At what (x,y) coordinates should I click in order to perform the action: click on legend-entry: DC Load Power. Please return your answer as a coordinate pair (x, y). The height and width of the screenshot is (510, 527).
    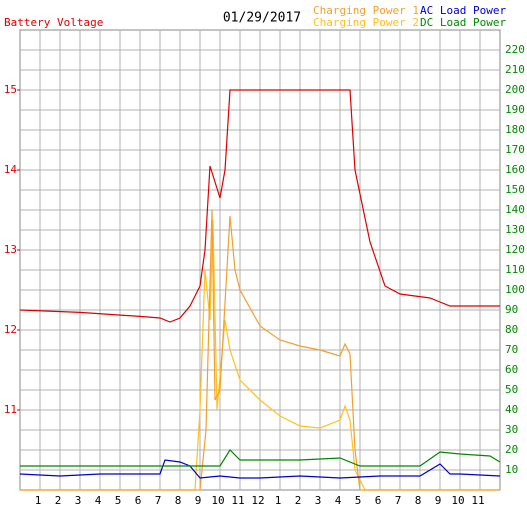
    Looking at the image, I should click on (463, 22).